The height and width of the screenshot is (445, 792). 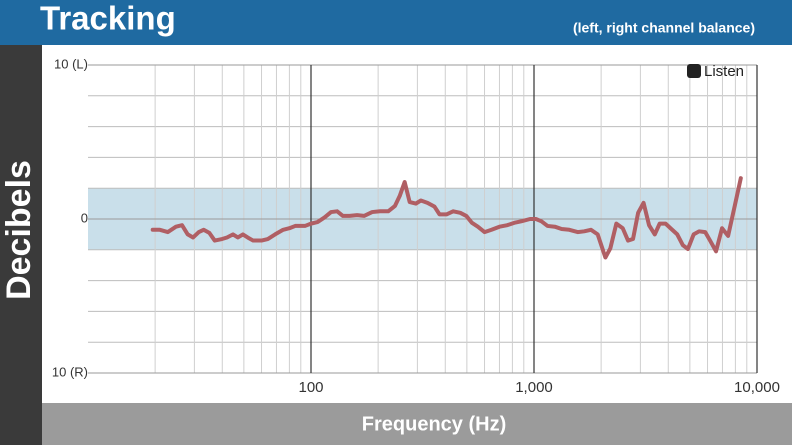 I want to click on y-tick-label: 10 (L), so click(x=71, y=63).